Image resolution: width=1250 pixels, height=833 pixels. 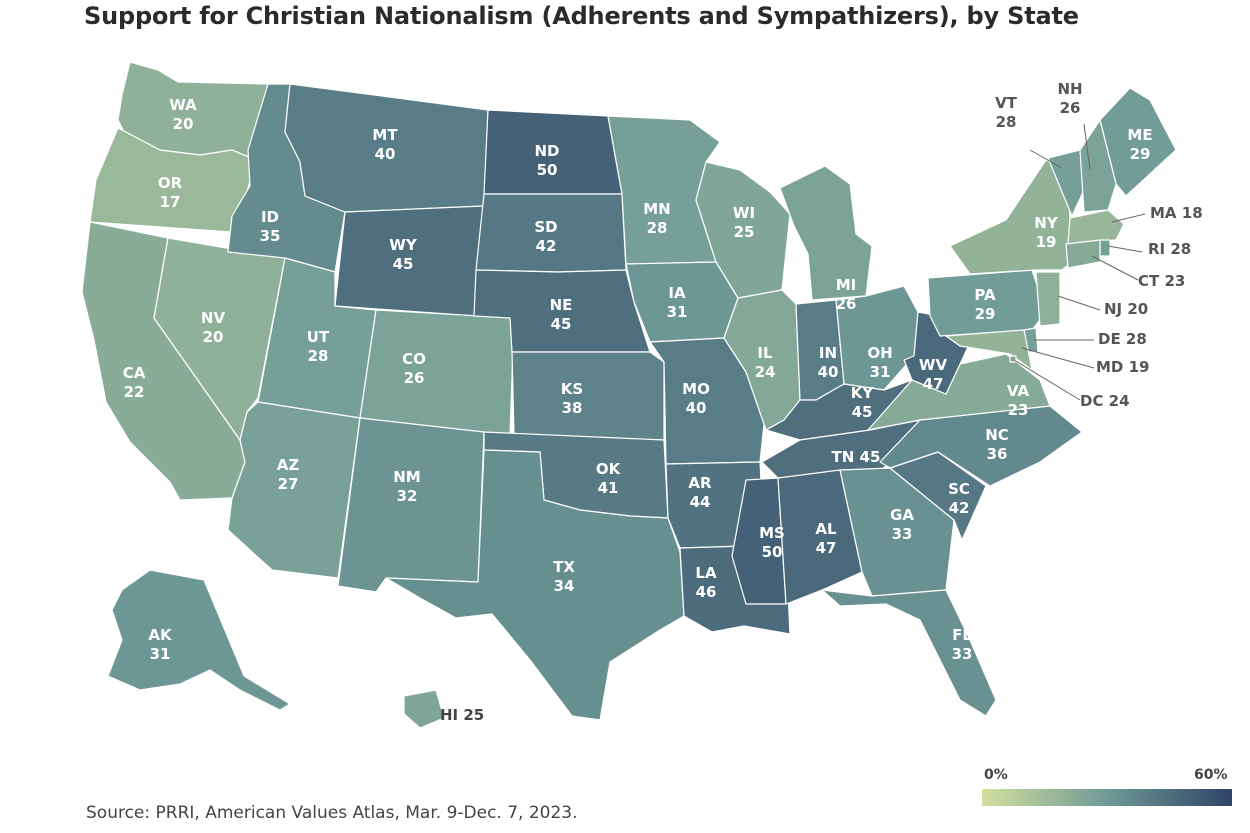 I want to click on state-value-wv: 47, so click(x=933, y=384).